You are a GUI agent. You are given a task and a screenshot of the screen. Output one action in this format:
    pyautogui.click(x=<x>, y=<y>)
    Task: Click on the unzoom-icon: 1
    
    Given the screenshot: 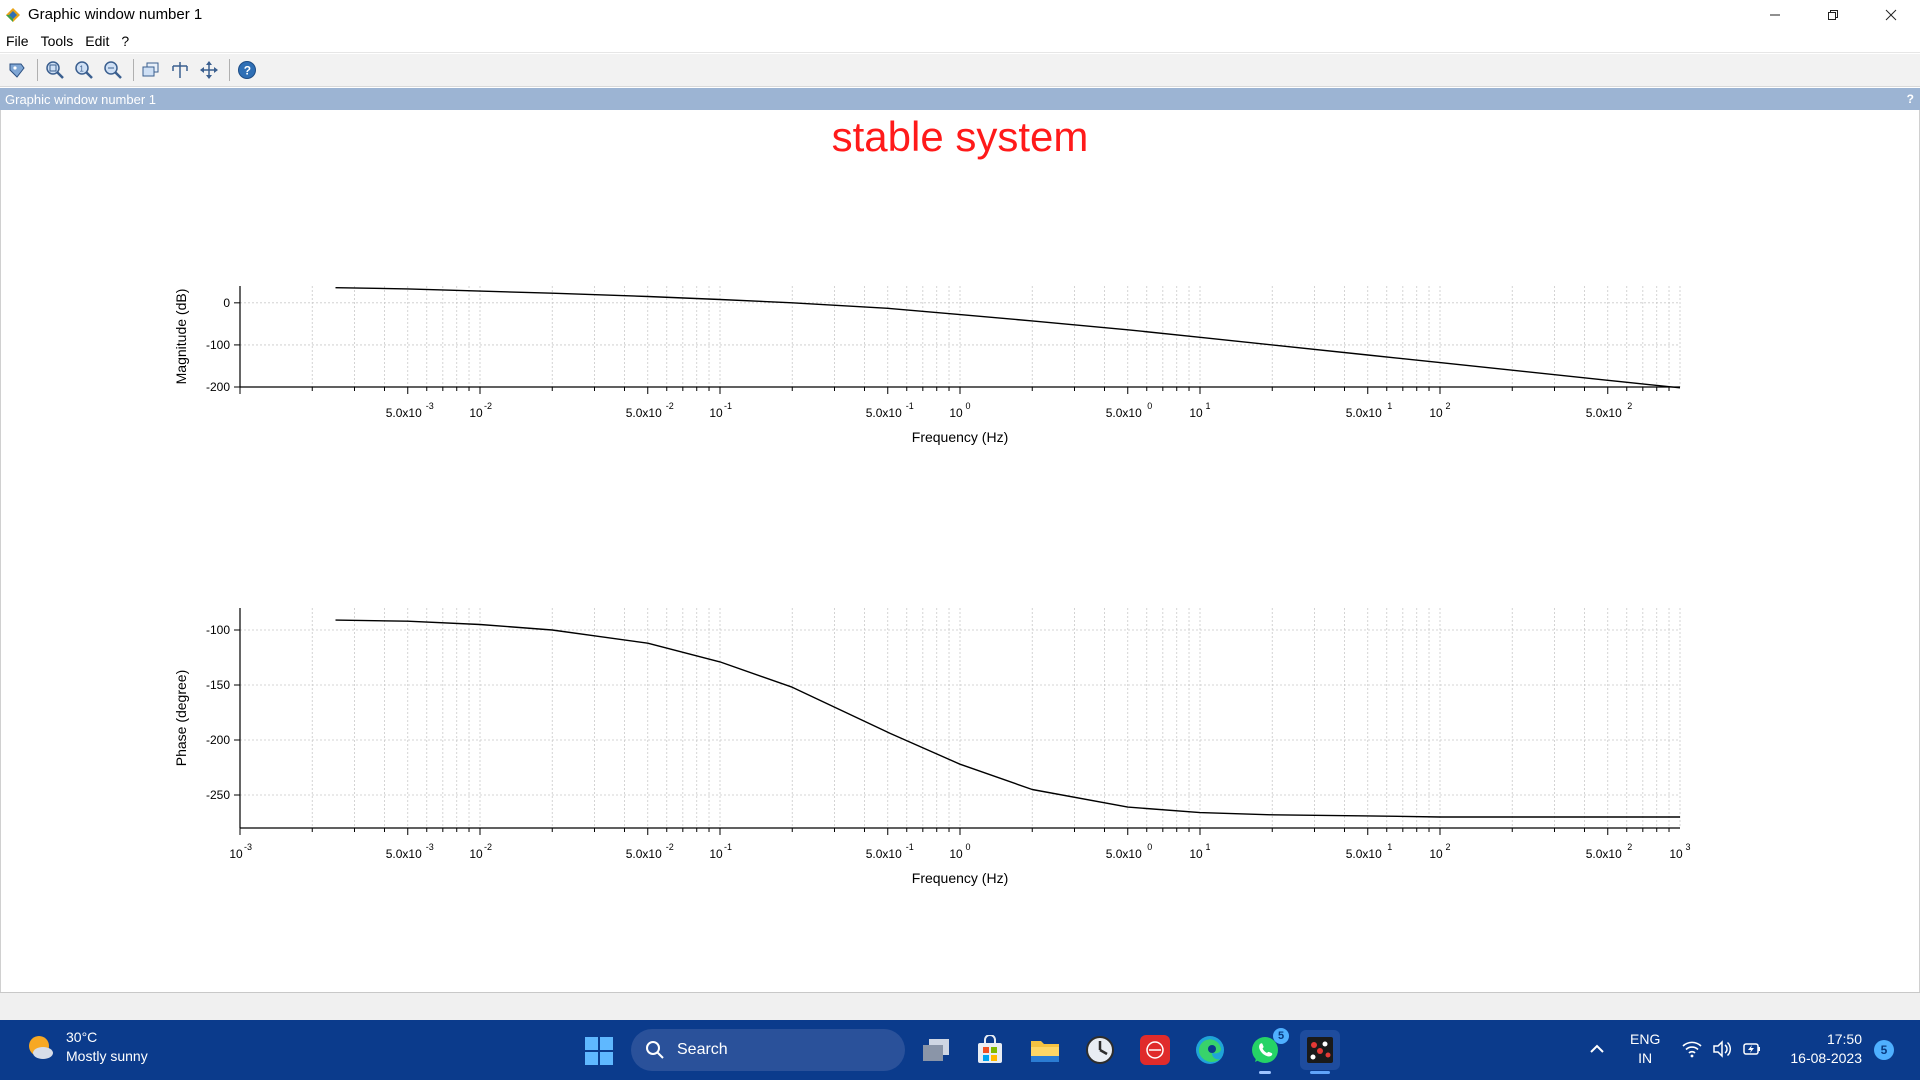 What is the action you would take?
    pyautogui.click(x=84, y=70)
    